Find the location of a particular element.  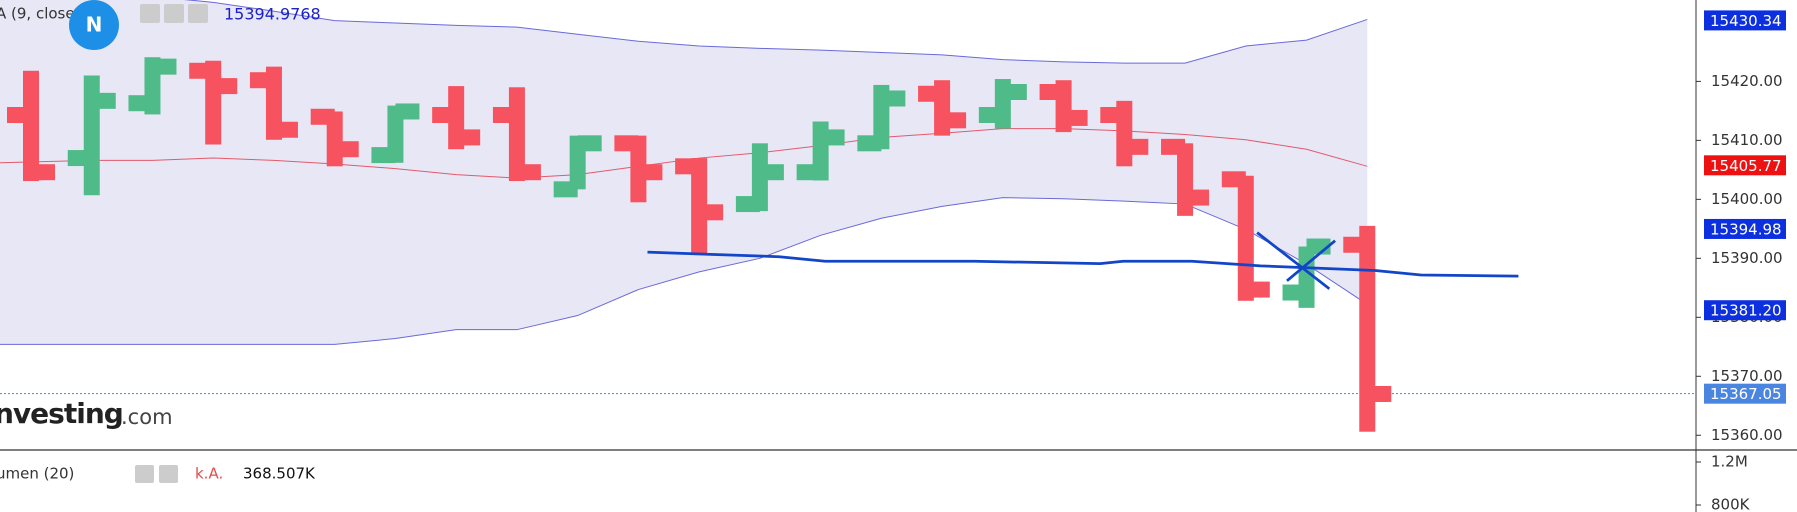

logo: nvesting is located at coordinates (61, 413).